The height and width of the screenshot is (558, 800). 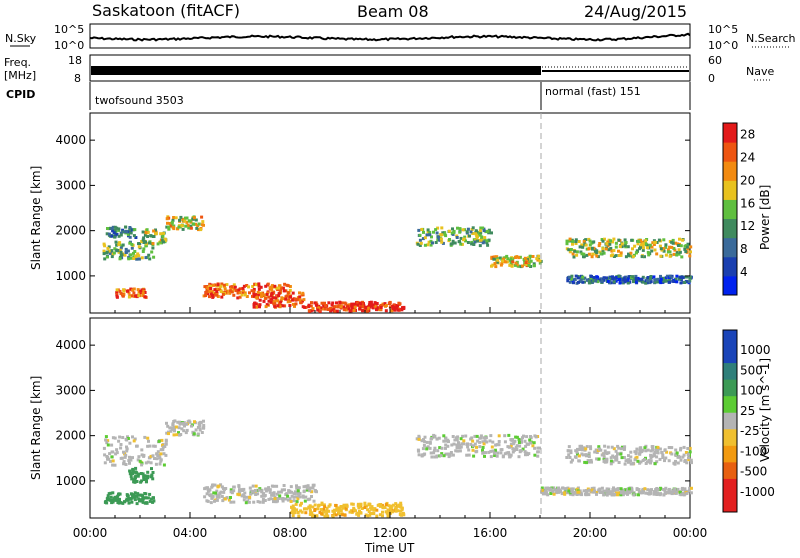 I want to click on power-colorbar-tick: 24, so click(x=747, y=157).